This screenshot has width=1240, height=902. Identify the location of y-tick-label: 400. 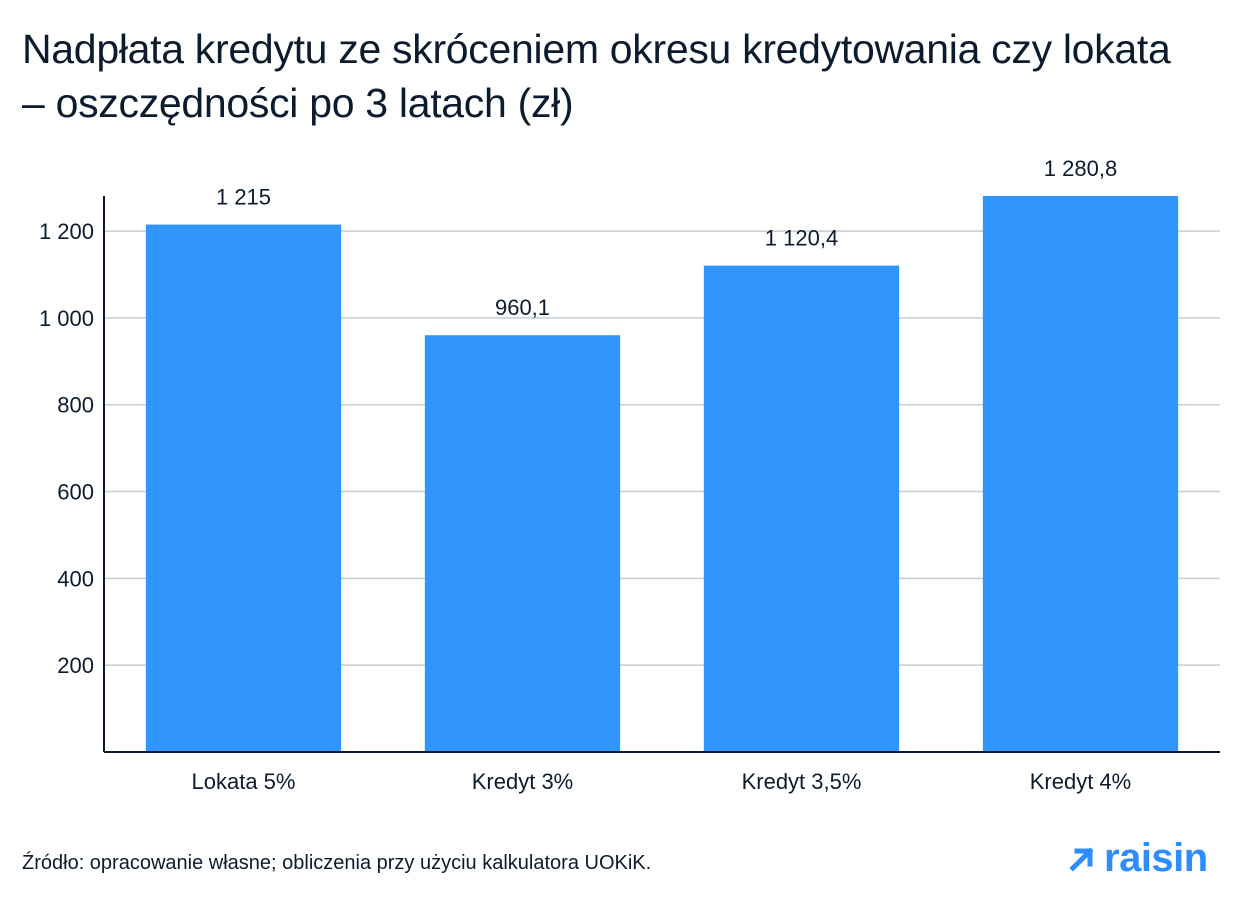
(75, 578).